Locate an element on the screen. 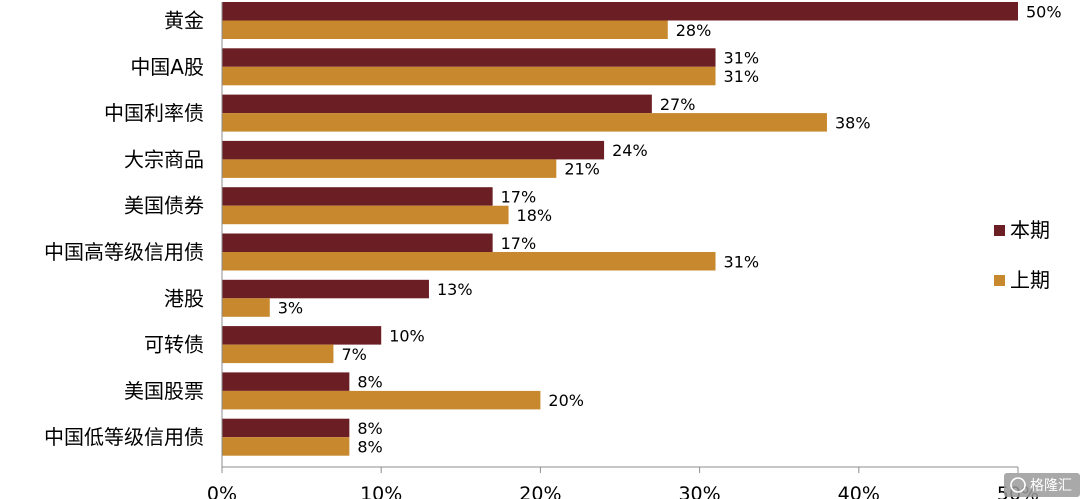 This screenshot has width=1080, height=499. watermark-badge is located at coordinates (1042, 485).